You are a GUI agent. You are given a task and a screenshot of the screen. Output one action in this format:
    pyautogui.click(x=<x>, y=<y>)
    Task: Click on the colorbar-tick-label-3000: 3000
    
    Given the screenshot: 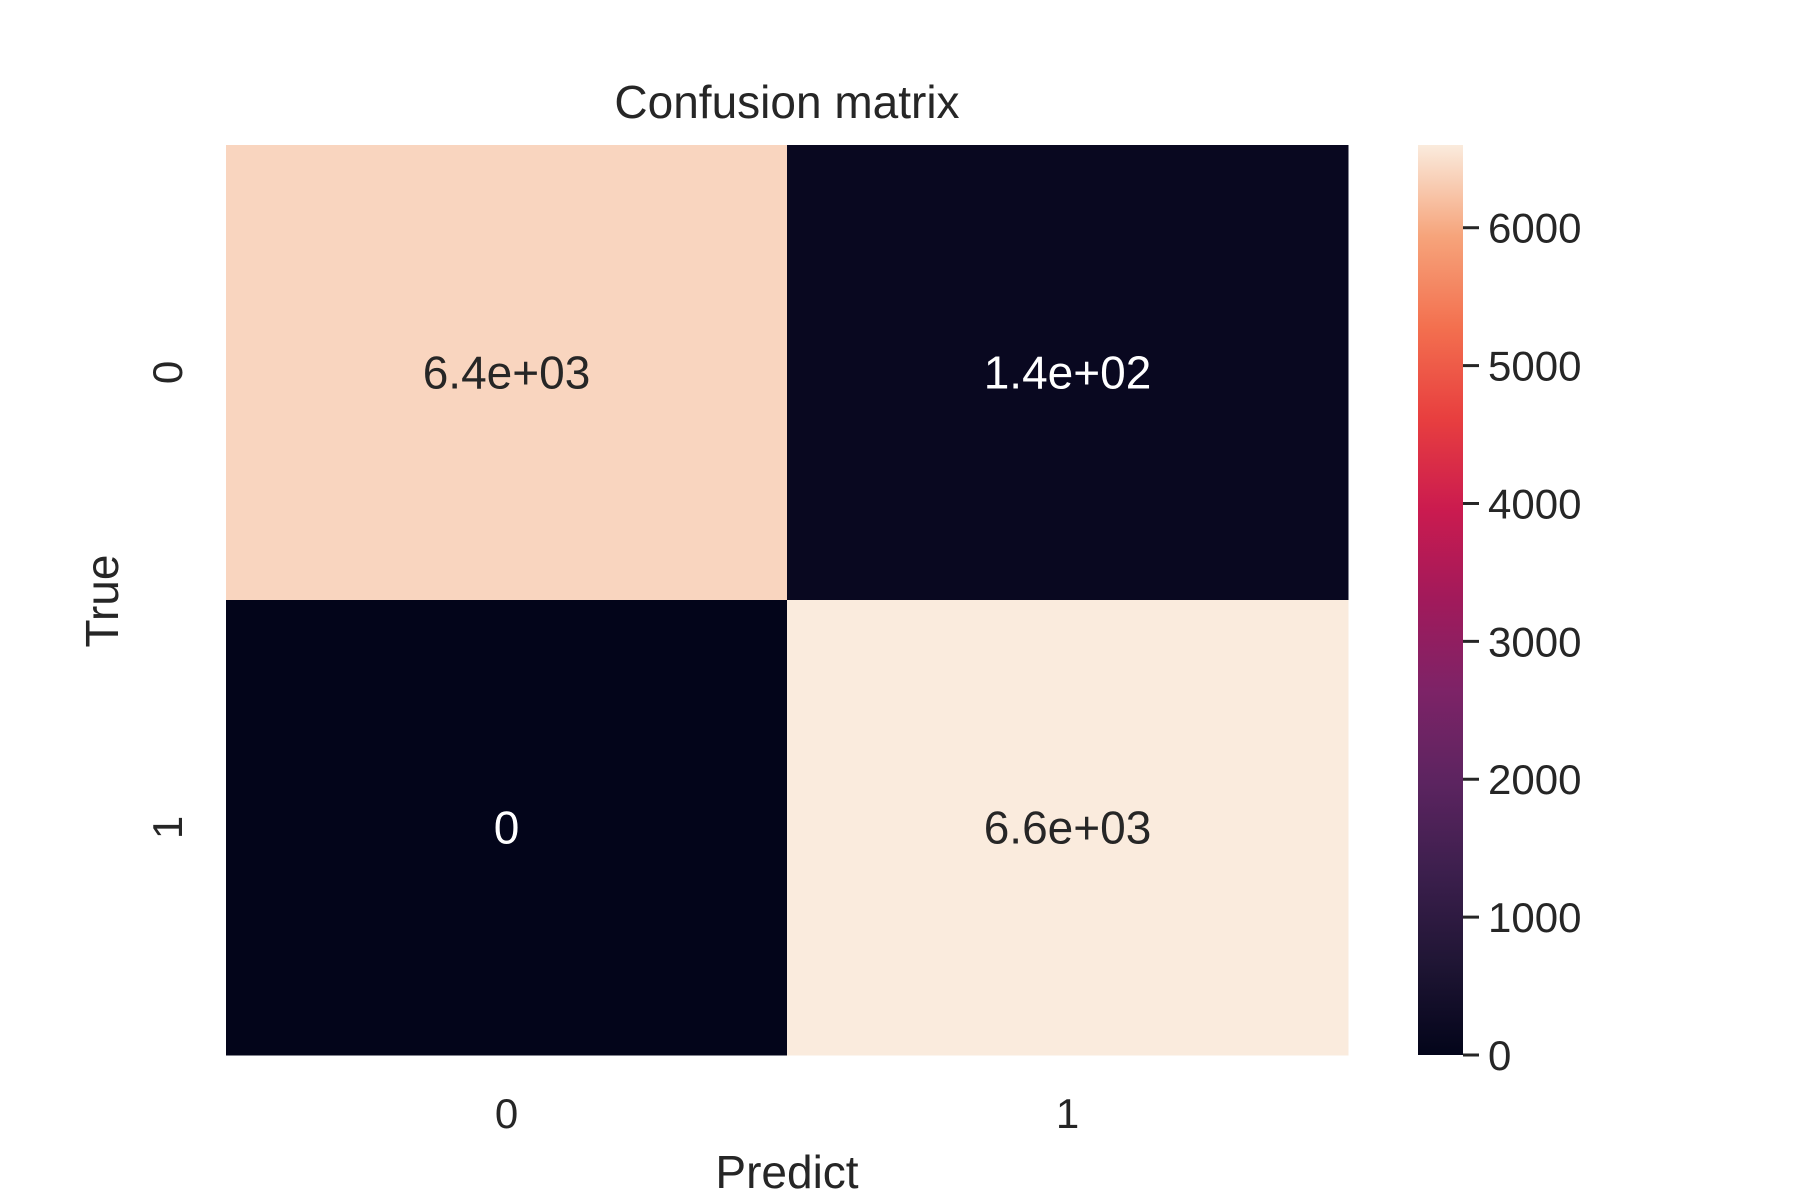 What is the action you would take?
    pyautogui.click(x=1534, y=641)
    